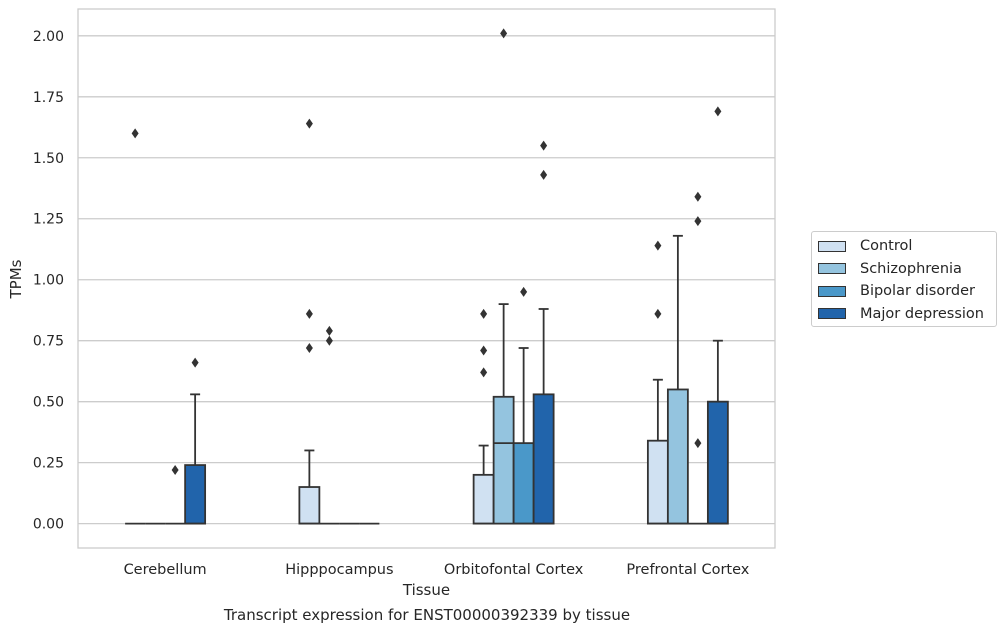 The height and width of the screenshot is (634, 1007). I want to click on y-tick-label: 1.75, so click(48, 98).